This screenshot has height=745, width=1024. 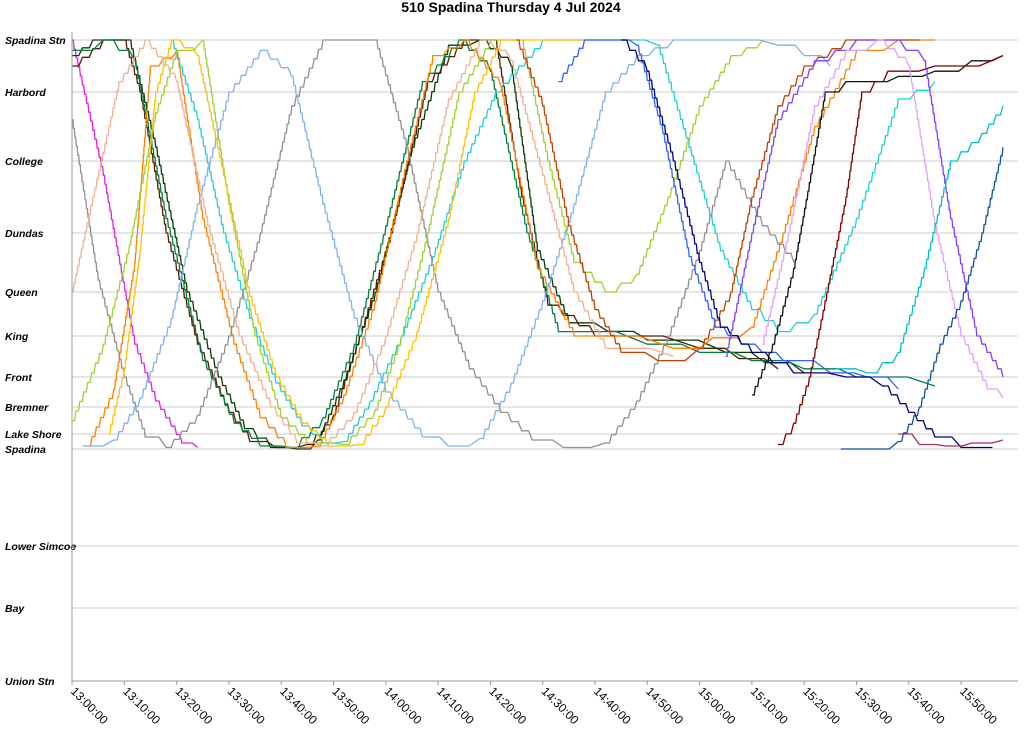 What do you see at coordinates (664, 705) in the screenshot?
I see `x-tick-label: 14:50:00` at bounding box center [664, 705].